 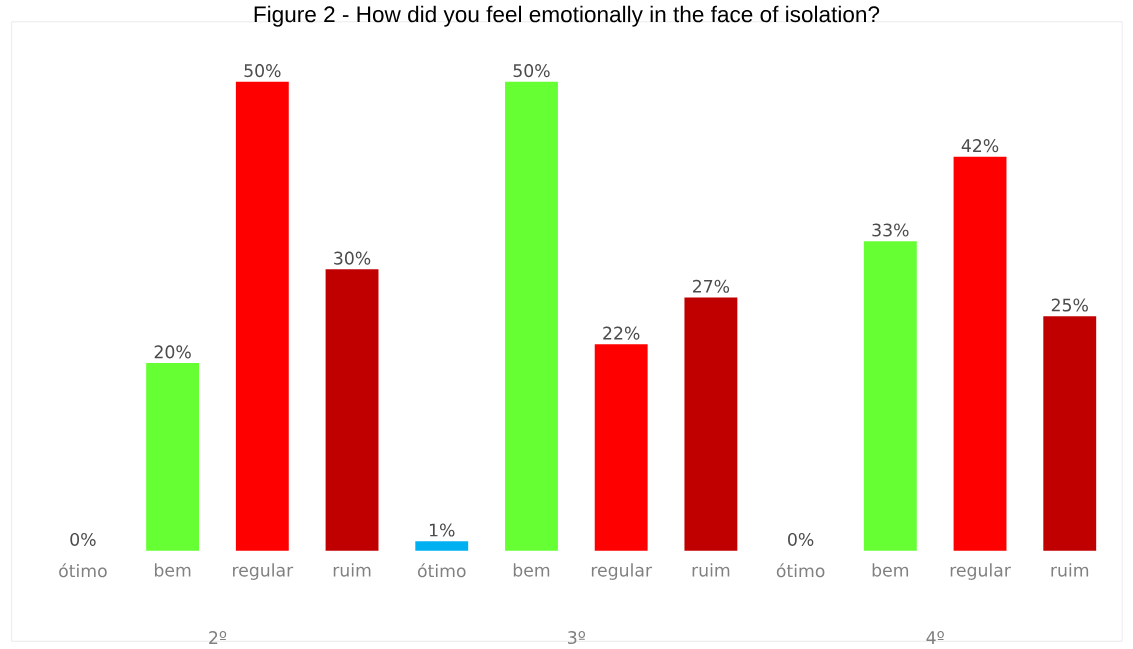 I want to click on chart-title: Figure 2 - How did you feel emotionally in the face of isolation?, so click(x=567, y=16).